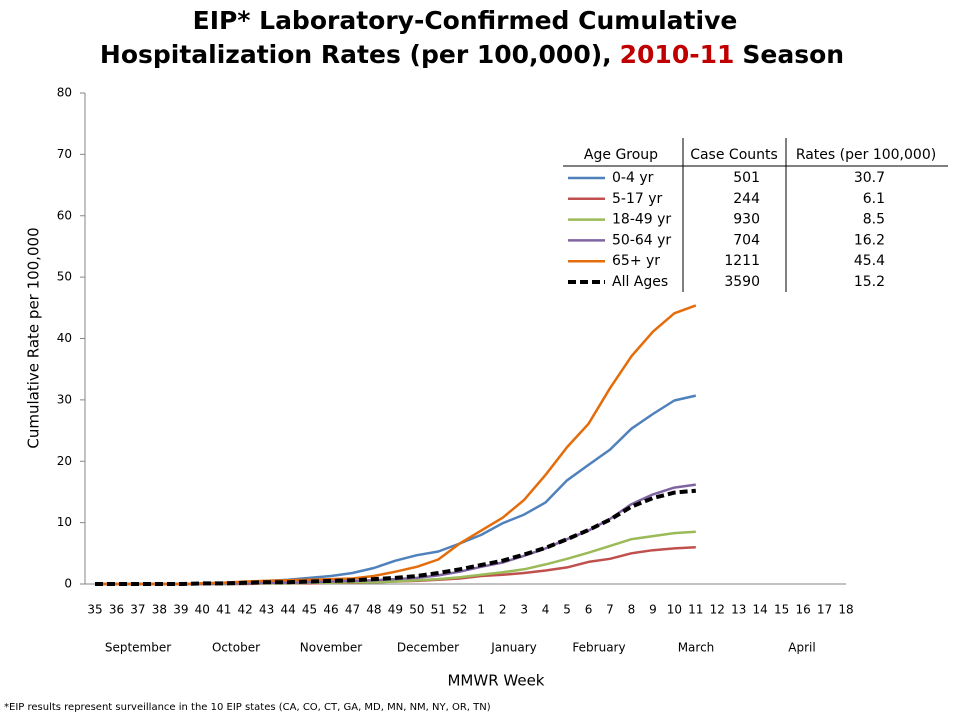 The height and width of the screenshot is (720, 960). Describe the element at coordinates (495, 681) in the screenshot. I see `x-axis-label: MMWR Week` at that location.